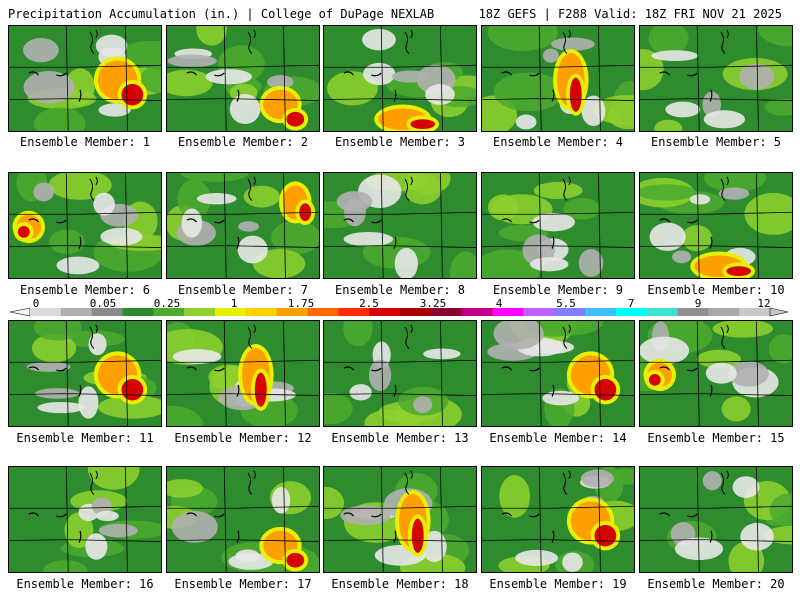  What do you see at coordinates (716, 290) in the screenshot?
I see `ensemble-member-label: Ensemble Member: 10` at bounding box center [716, 290].